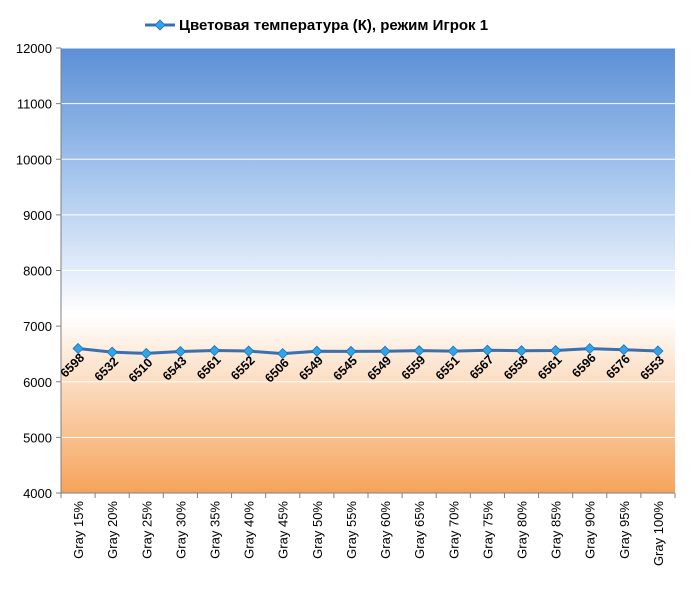  Describe the element at coordinates (368, 351) in the screenshot. I see `series-line` at that location.